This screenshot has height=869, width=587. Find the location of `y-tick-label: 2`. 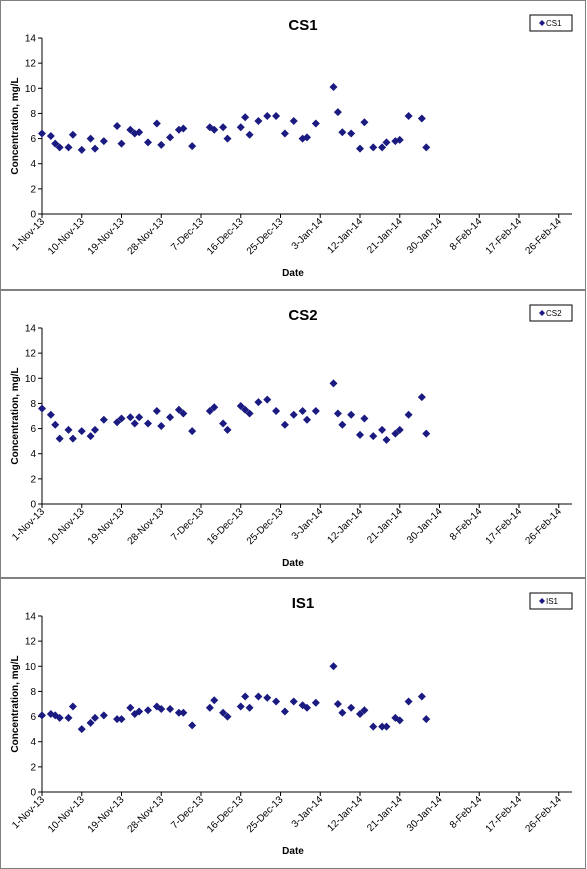

y-tick-label: 2 is located at coordinates (33, 479).